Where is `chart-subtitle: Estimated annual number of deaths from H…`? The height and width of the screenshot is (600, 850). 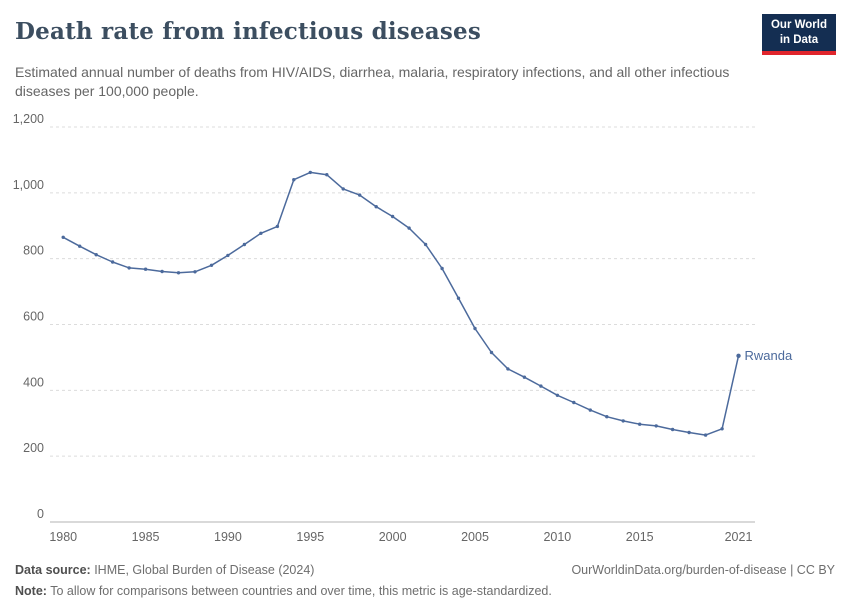
chart-subtitle: Estimated annual number of deaths from H… is located at coordinates (372, 81).